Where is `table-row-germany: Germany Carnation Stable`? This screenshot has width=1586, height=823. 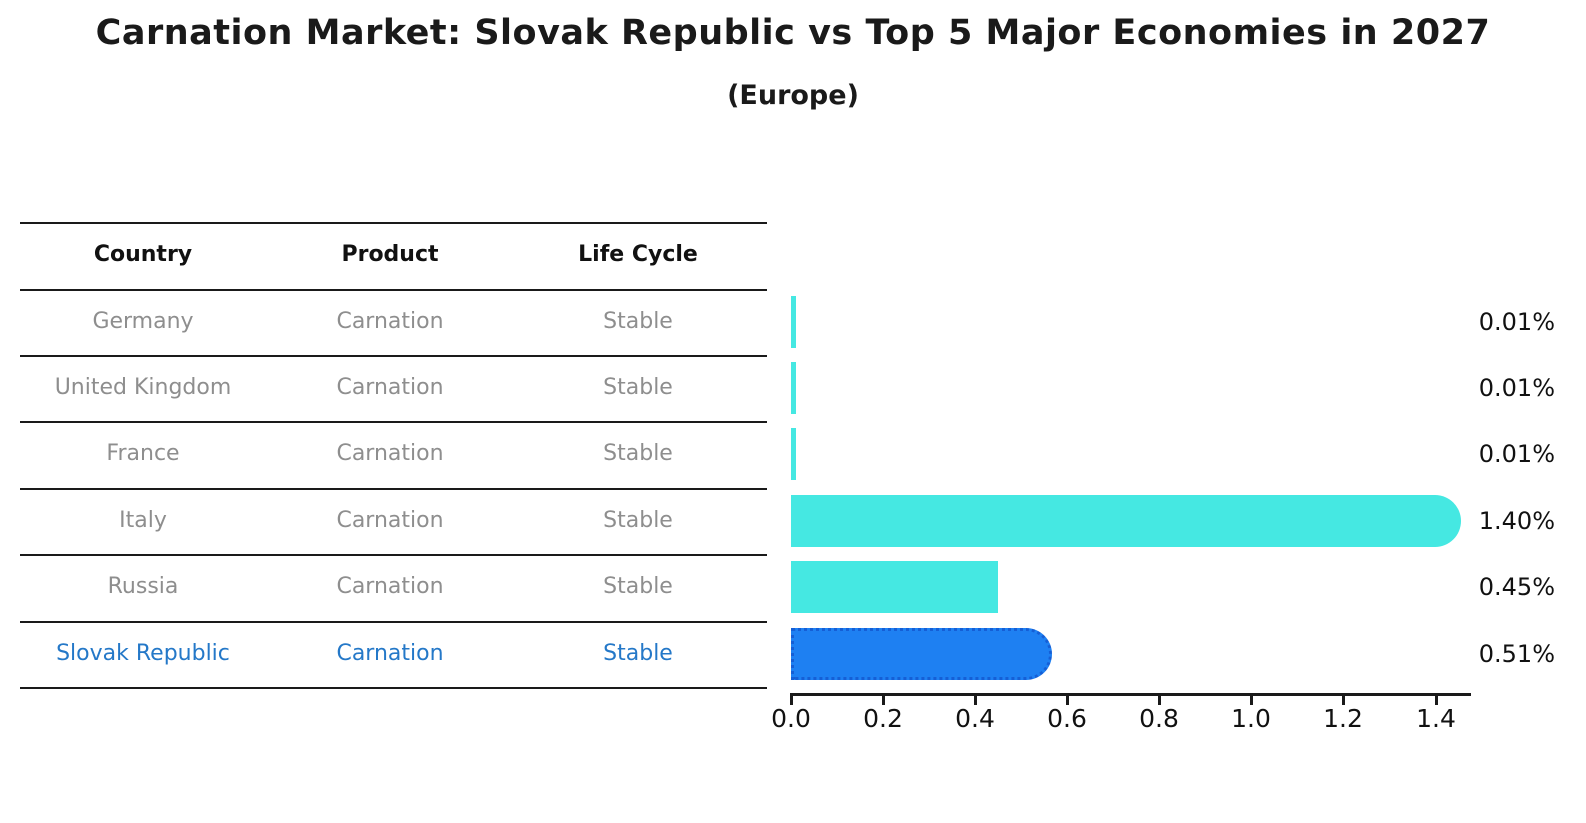
table-row-germany: Germany Carnation Stable is located at coordinates (385, 322).